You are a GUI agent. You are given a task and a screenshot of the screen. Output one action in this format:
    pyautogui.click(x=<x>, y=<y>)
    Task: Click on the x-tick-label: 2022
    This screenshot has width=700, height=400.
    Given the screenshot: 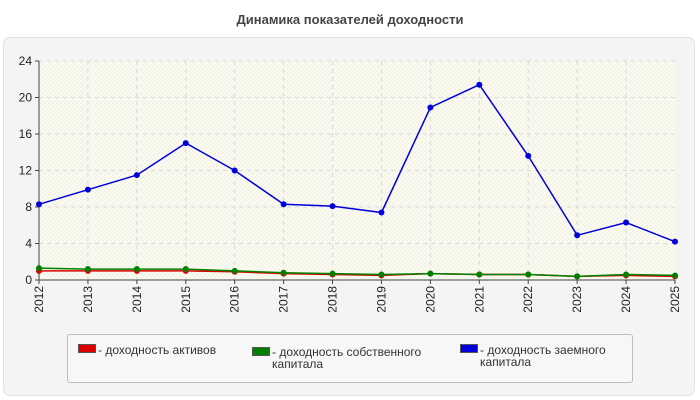 What is the action you would take?
    pyautogui.click(x=528, y=299)
    